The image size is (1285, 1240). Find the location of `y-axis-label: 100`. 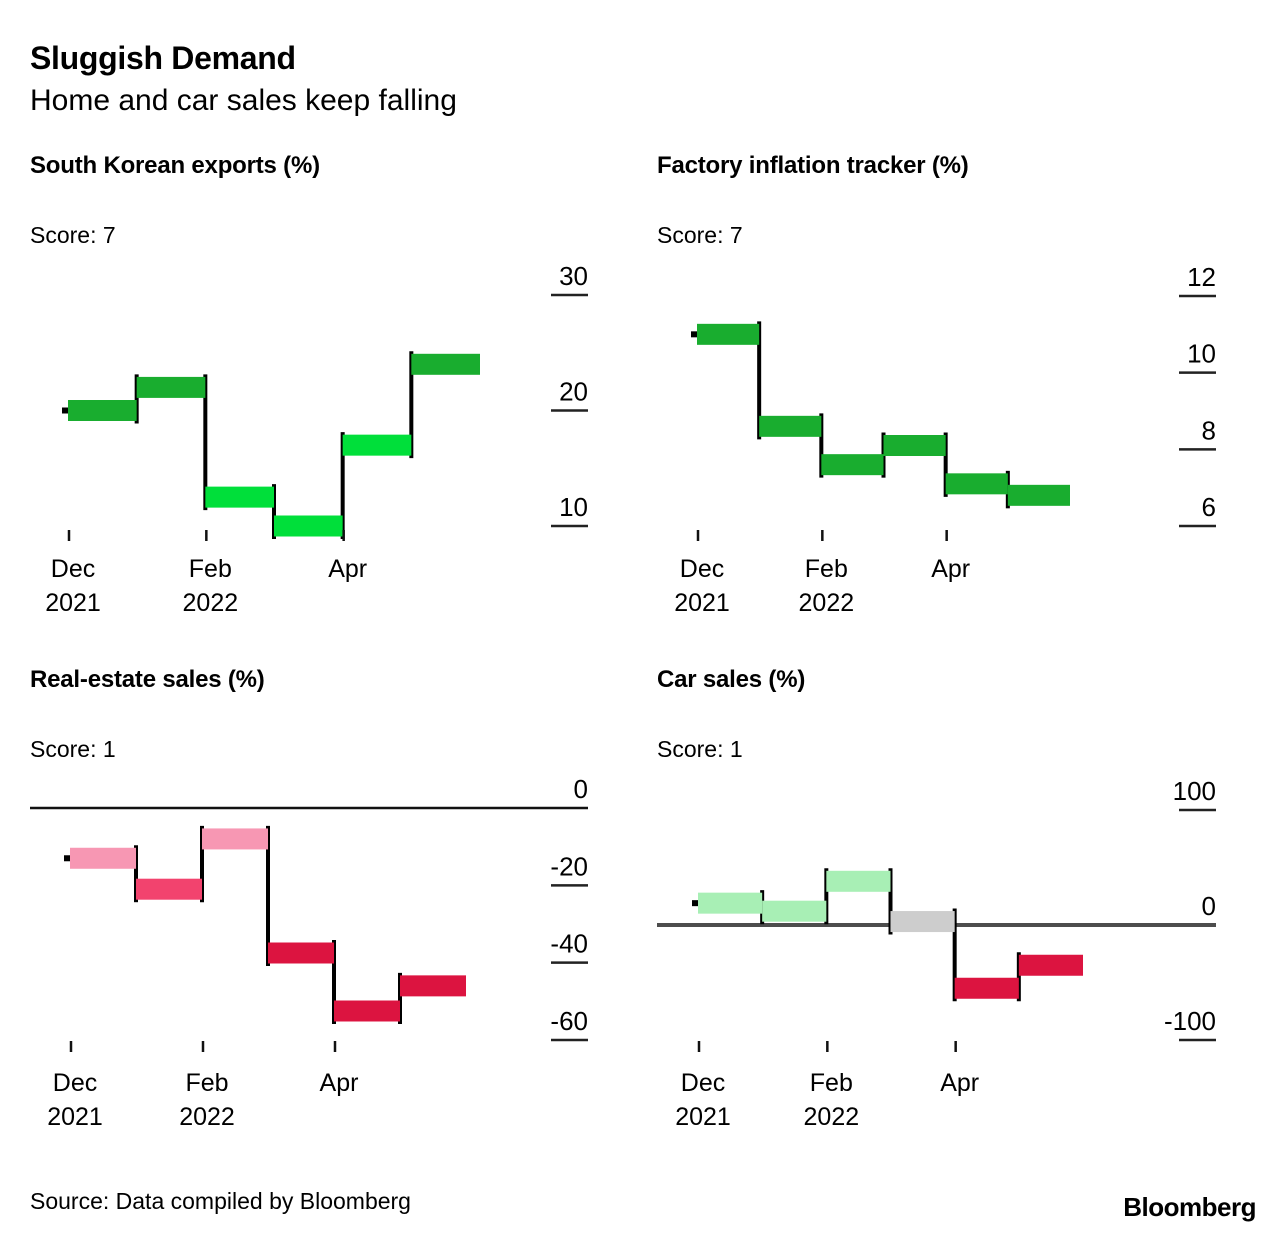

y-axis-label: 100 is located at coordinates (1194, 791).